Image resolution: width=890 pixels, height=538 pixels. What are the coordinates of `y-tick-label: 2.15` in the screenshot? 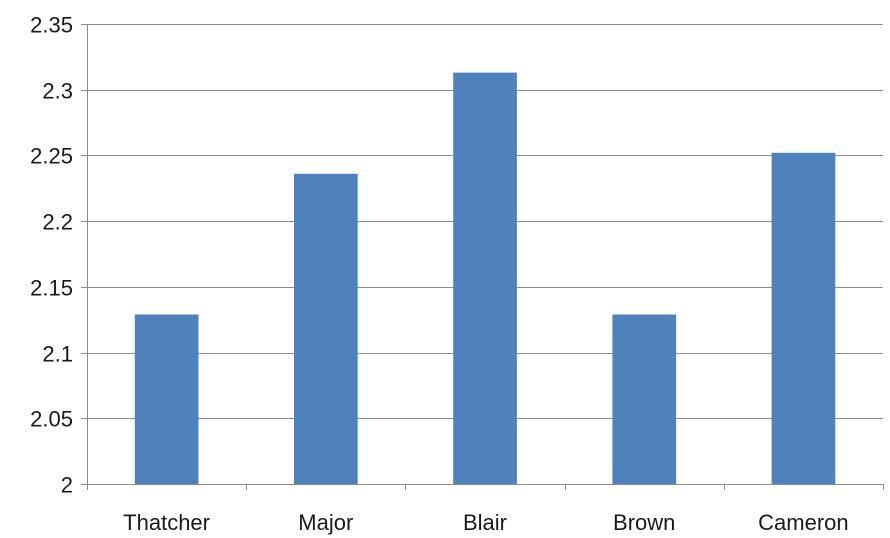 It's located at (51, 288).